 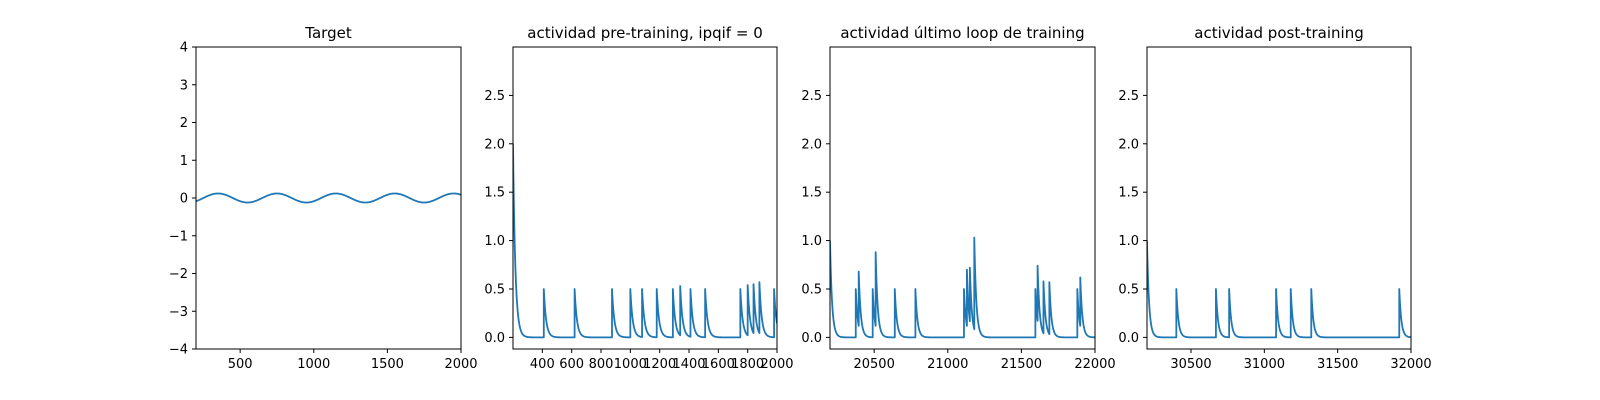 What do you see at coordinates (387, 364) in the screenshot?
I see `x-tick-label: 1500` at bounding box center [387, 364].